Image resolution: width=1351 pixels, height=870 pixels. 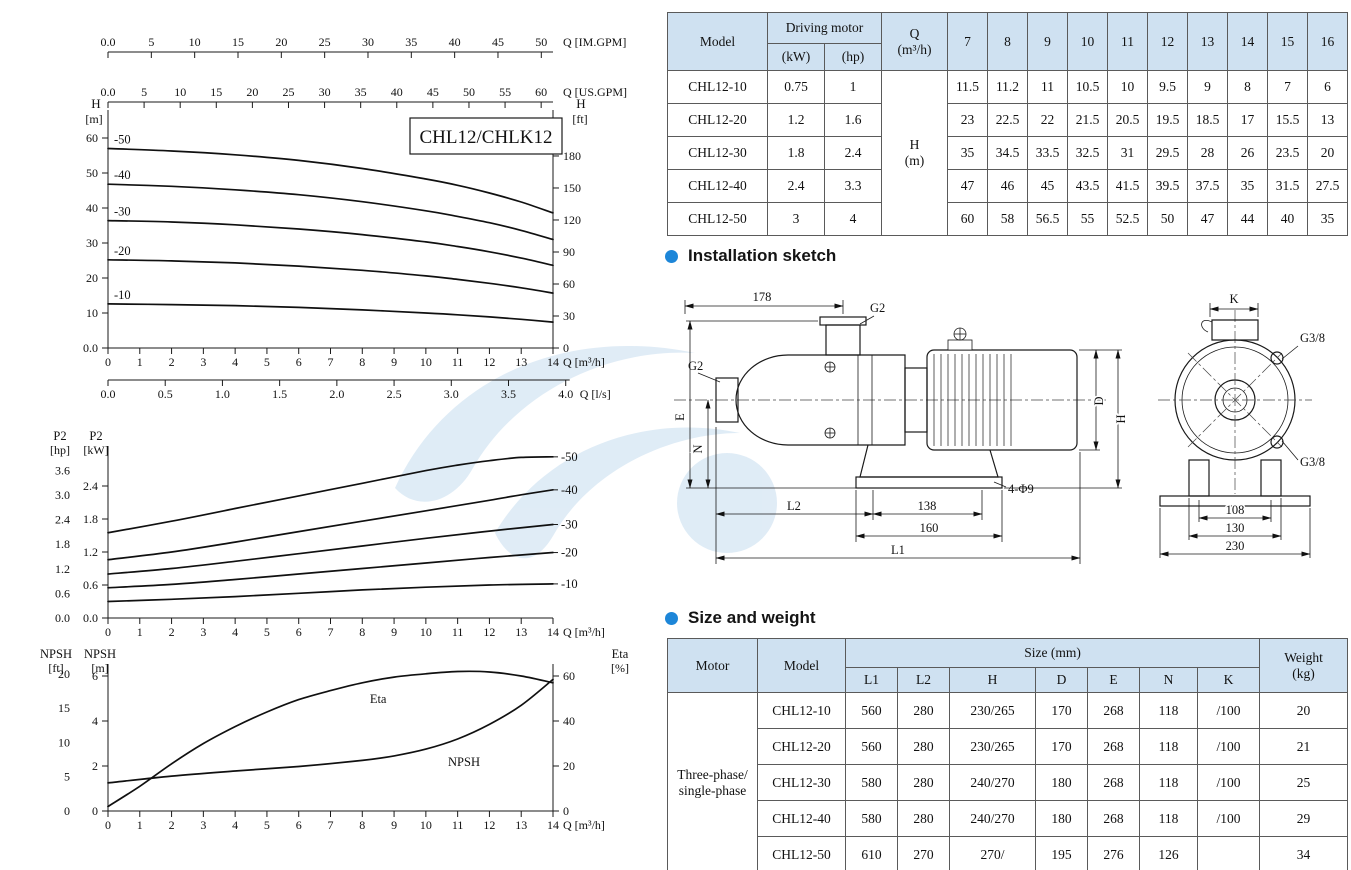 What do you see at coordinates (99, 668) in the screenshot?
I see `chart-text: [m]` at bounding box center [99, 668].